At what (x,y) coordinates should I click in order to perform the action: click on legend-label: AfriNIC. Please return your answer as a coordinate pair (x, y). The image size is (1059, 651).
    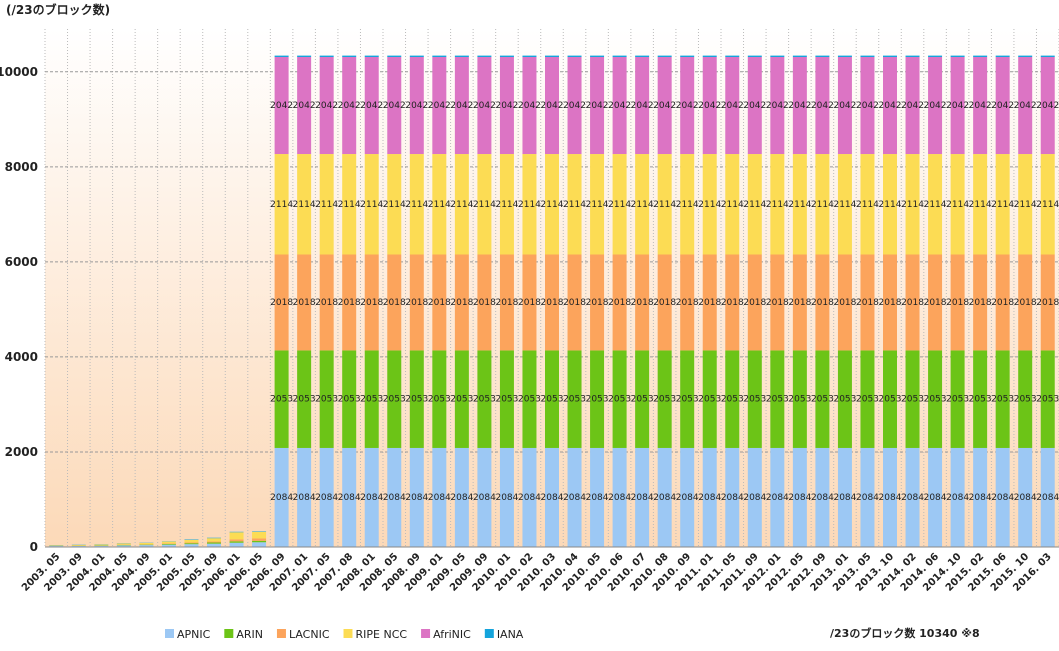
    Looking at the image, I should click on (452, 634).